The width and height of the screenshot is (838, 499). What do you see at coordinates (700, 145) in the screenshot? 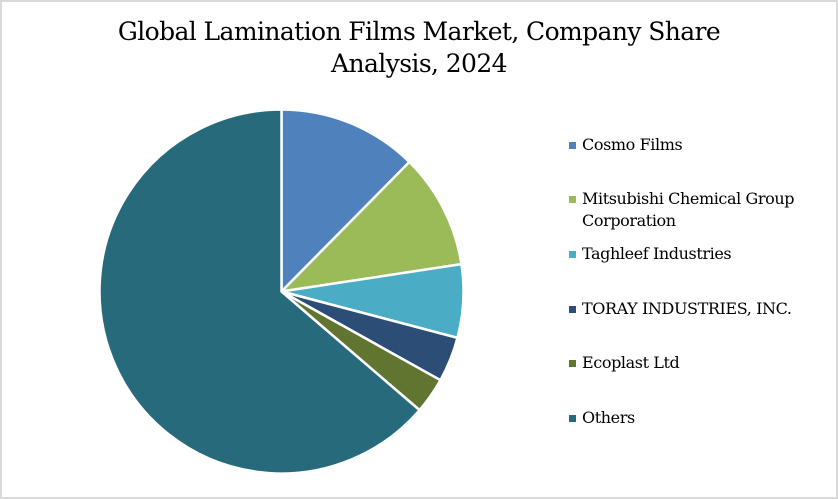
I see `legend-item-cosmo-films: Cosmo Films` at bounding box center [700, 145].